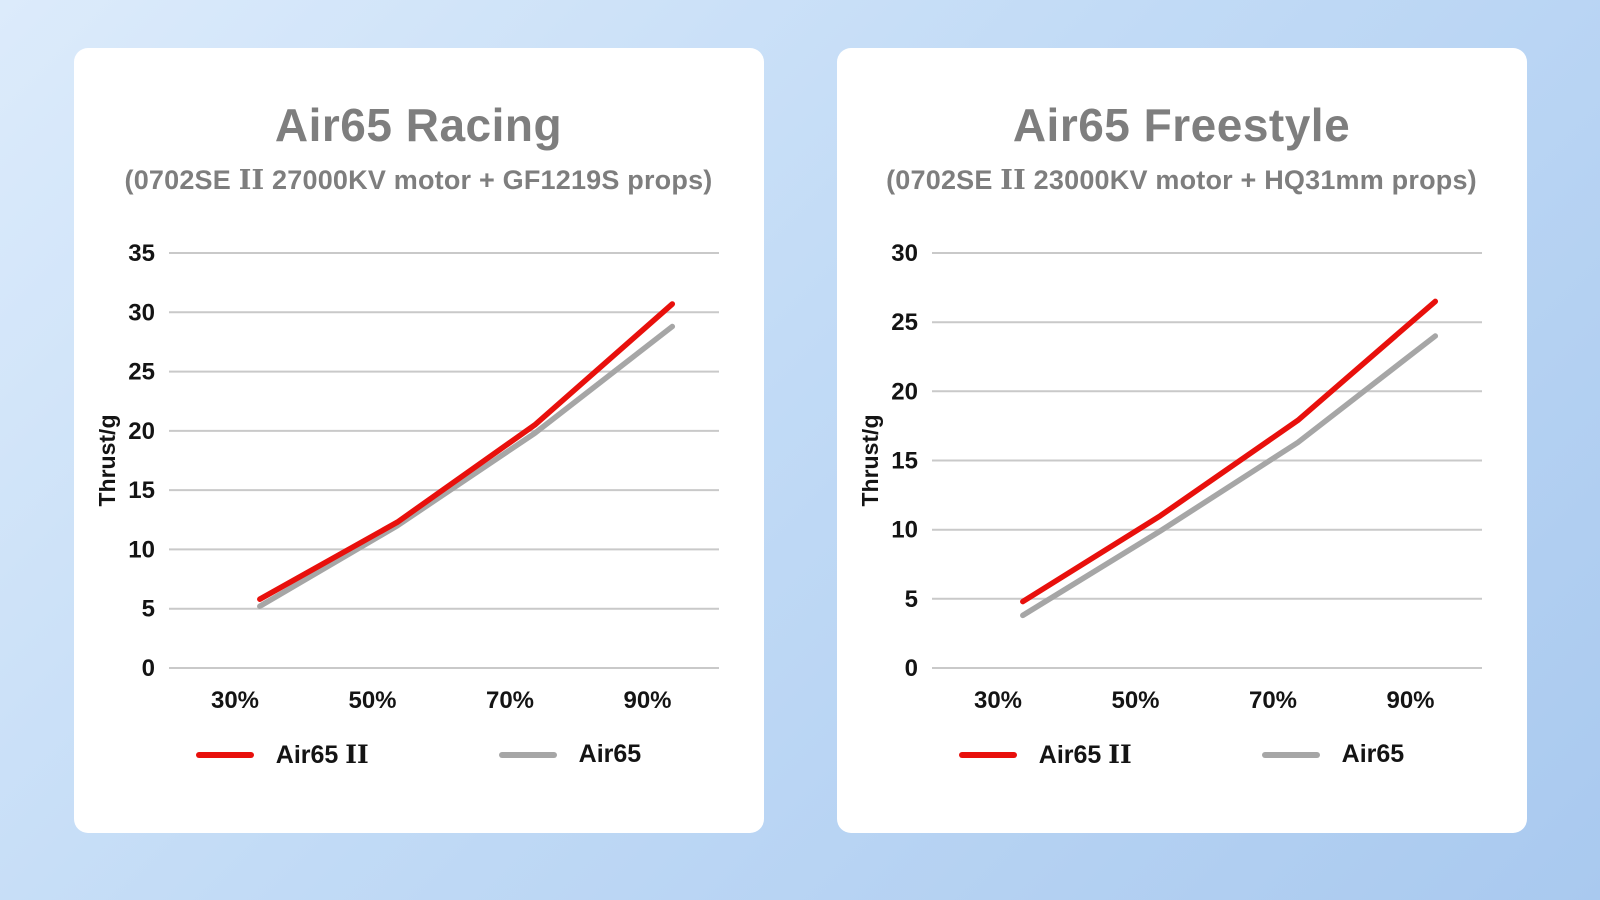  Describe the element at coordinates (418, 125) in the screenshot. I see `chart-title: Air65 Racing` at that location.